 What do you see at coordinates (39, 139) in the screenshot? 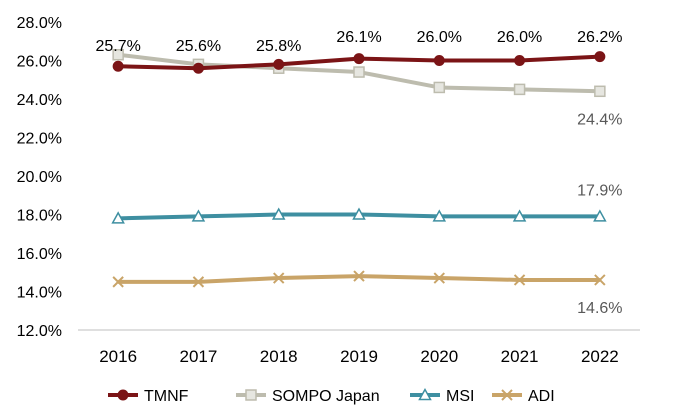
I see `y-tick-label: 22.0%` at bounding box center [39, 139].